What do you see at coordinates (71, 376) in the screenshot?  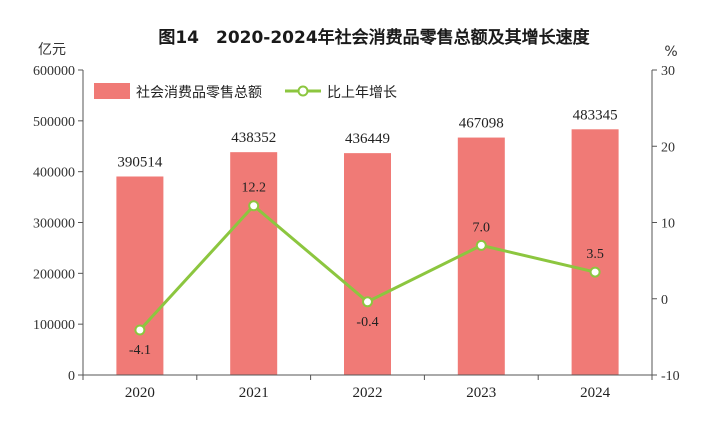 I see `left-tick-label: 0` at bounding box center [71, 376].